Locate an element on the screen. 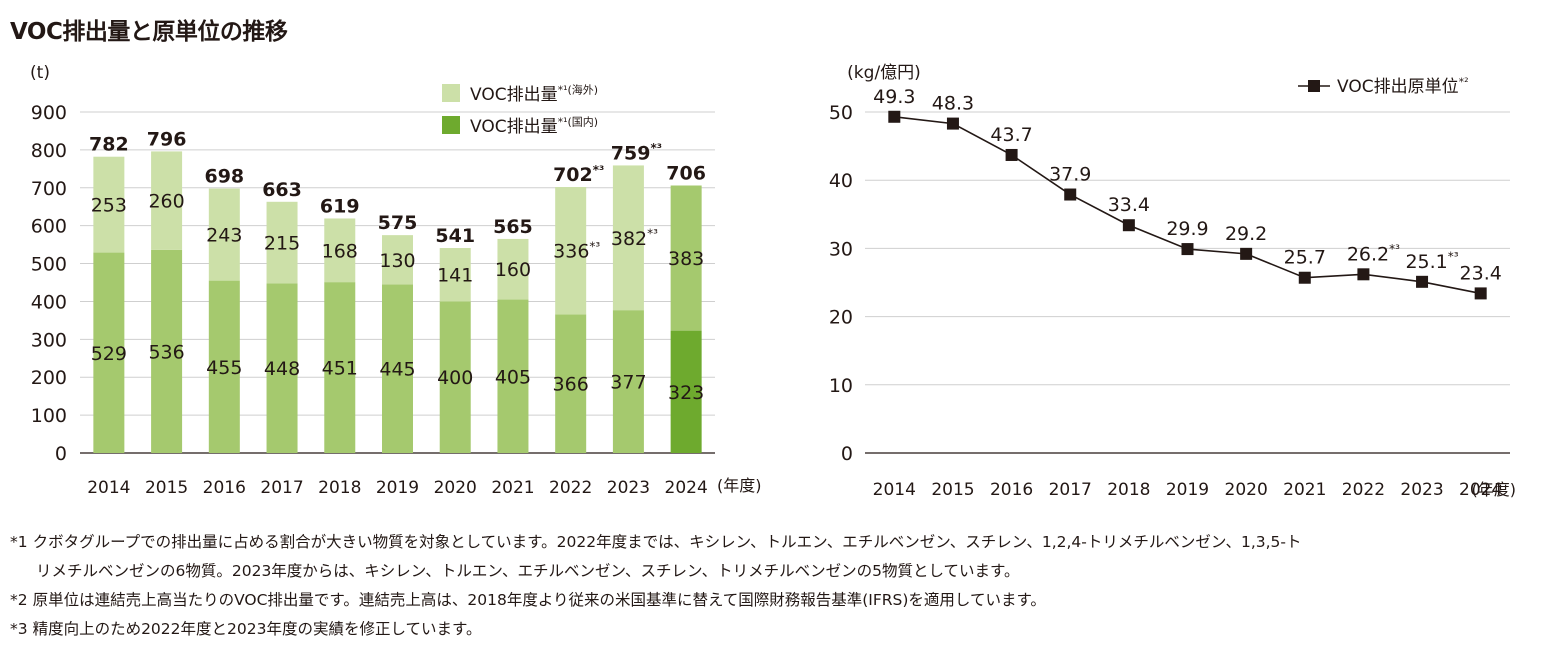  bar-legend-label: VOC排出量*¹(海外) is located at coordinates (534, 94).